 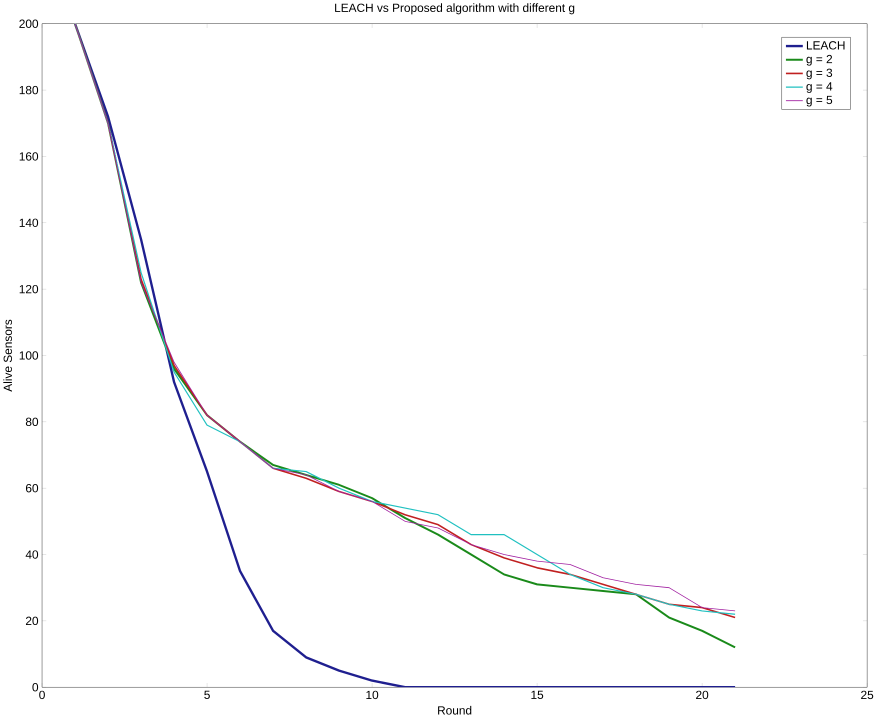 I want to click on y-tick-label: 0, so click(x=35, y=687).